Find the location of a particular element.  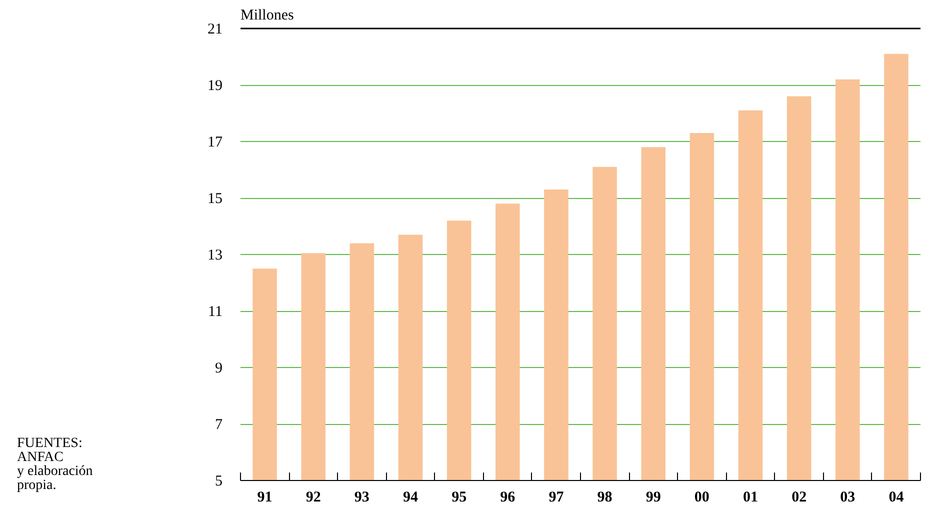

x-tick-label: 98 is located at coordinates (604, 498).